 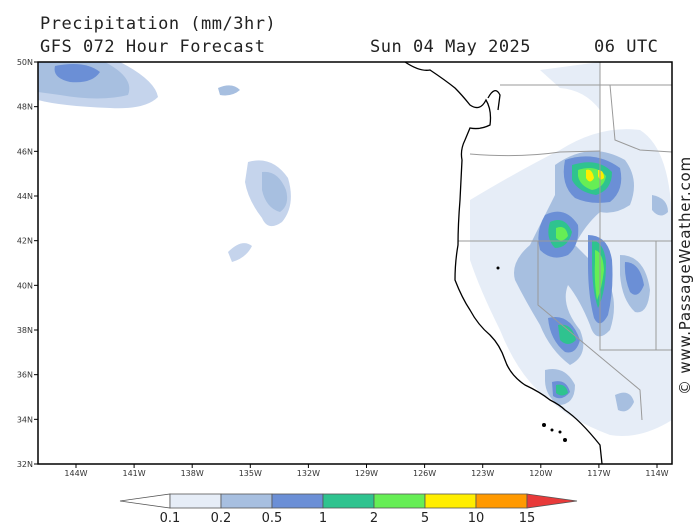 I want to click on lon-label: 120W, so click(x=540, y=473).